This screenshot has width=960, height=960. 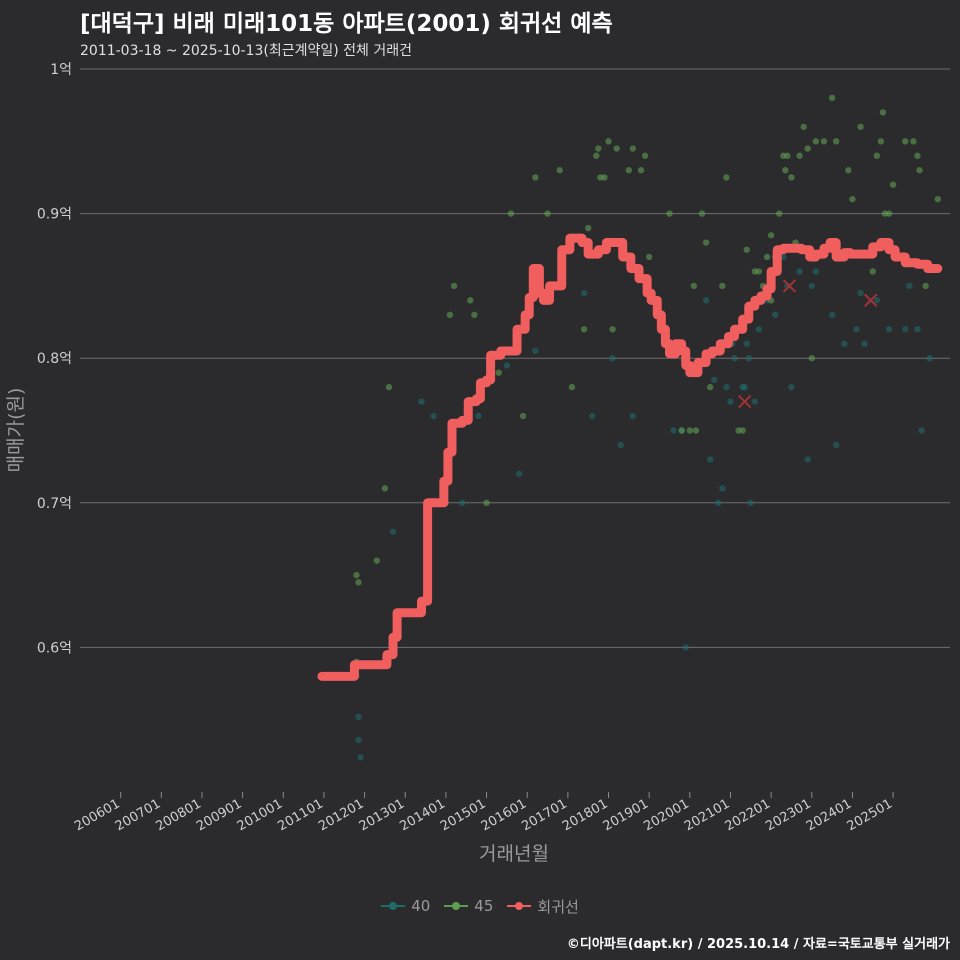 I want to click on x-tick-label: 200701, so click(x=138, y=815).